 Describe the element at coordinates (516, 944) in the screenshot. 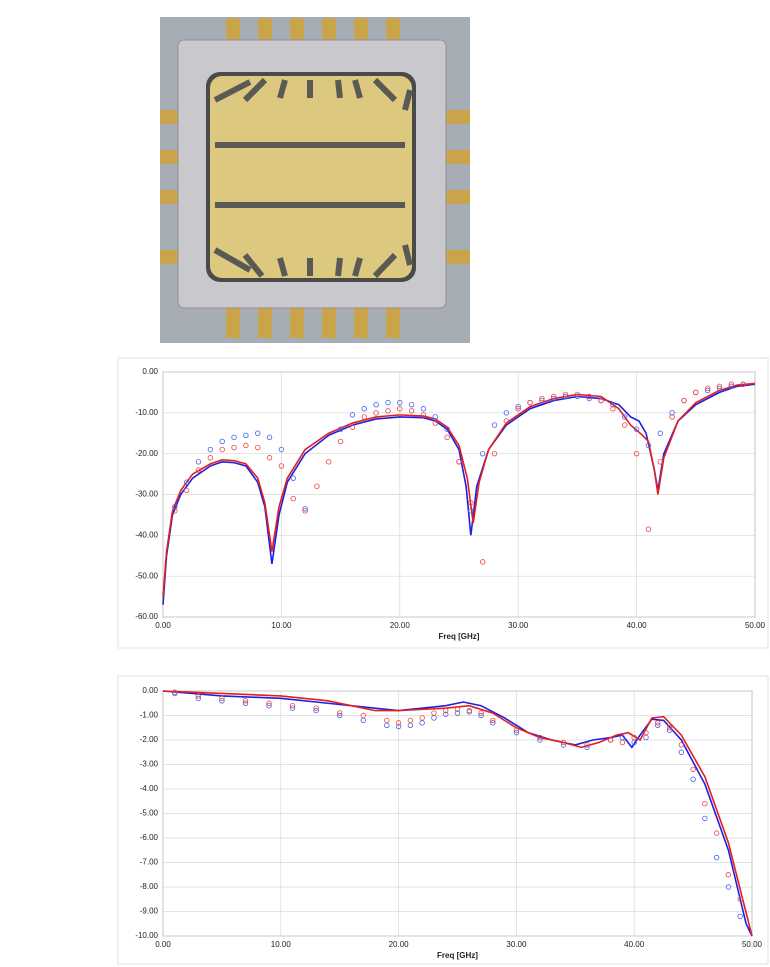

I see `x-tick-label: 30.00` at that location.